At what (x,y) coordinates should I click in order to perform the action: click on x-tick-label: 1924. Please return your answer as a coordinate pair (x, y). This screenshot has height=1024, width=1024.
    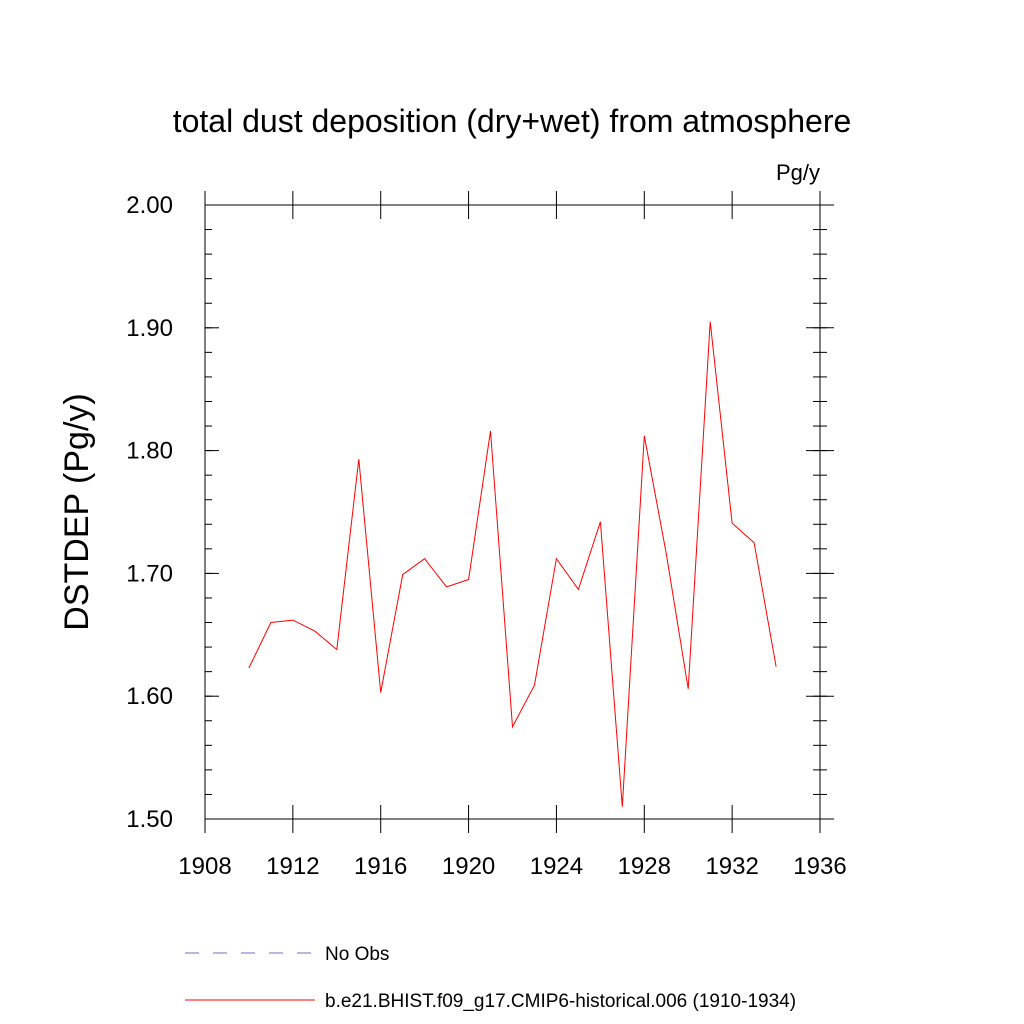
    Looking at the image, I should click on (556, 866).